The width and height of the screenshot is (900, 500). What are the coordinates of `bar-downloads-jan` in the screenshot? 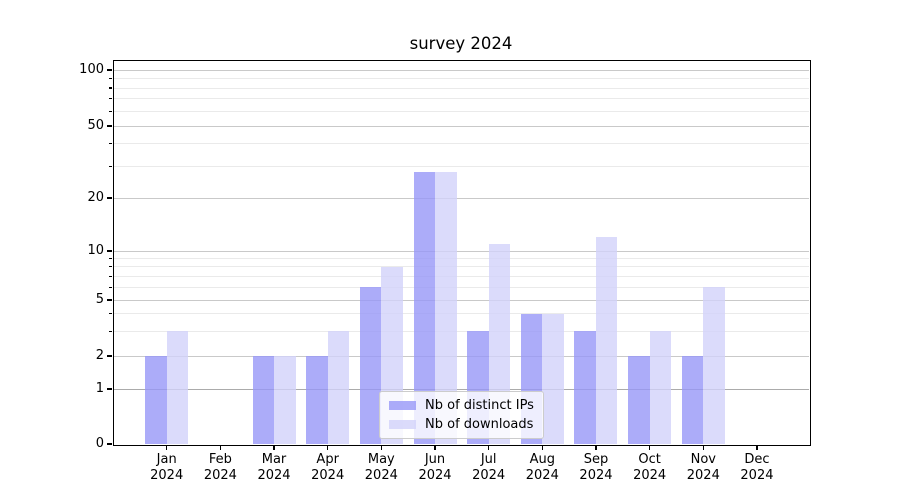 It's located at (177, 387).